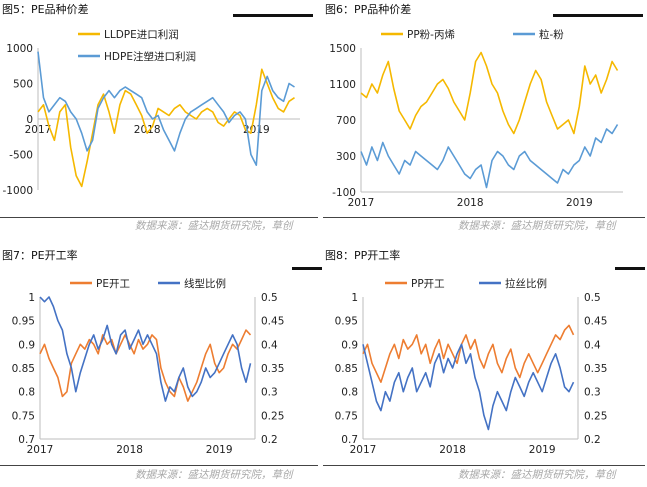 Image resolution: width=647 pixels, height=487 pixels. Describe the element at coordinates (363, 255) in the screenshot. I see `chart-caption: 图8：PP开工率` at that location.